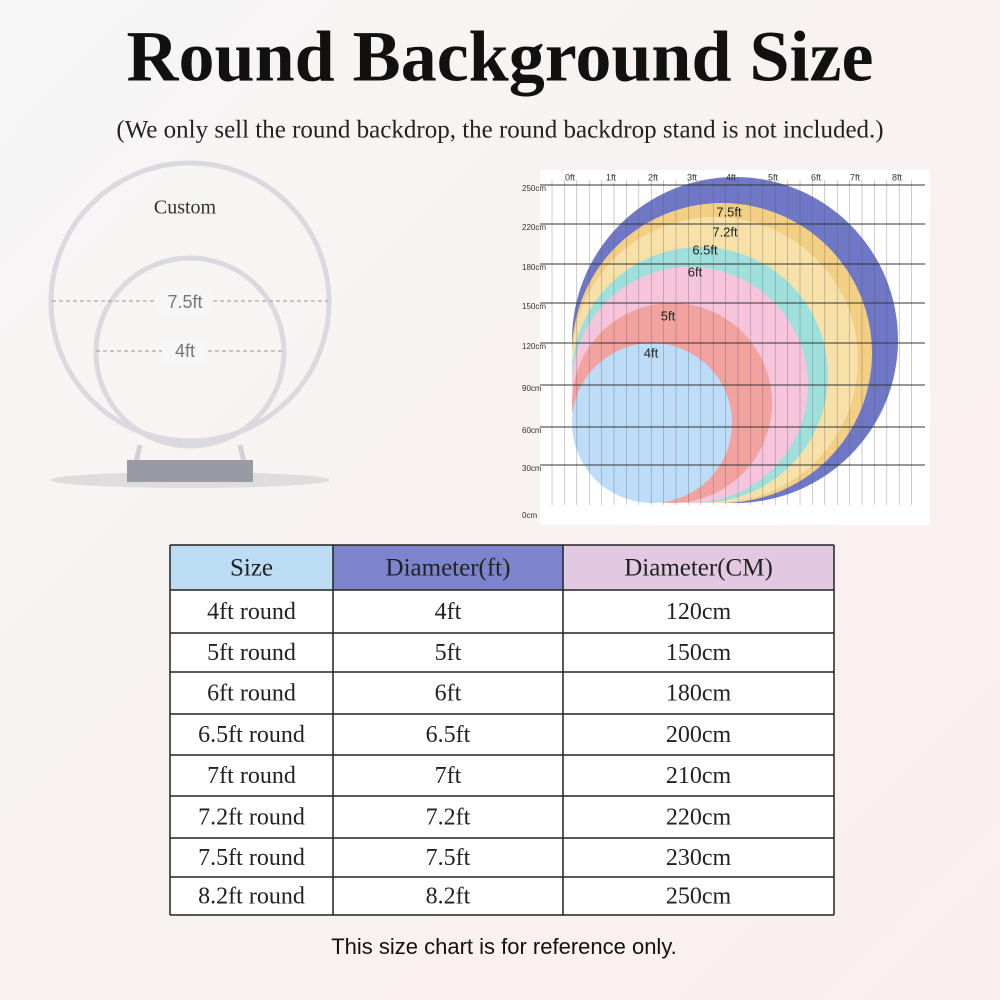 The height and width of the screenshot is (1000, 1000). I want to click on x-label: 3ft, so click(692, 177).